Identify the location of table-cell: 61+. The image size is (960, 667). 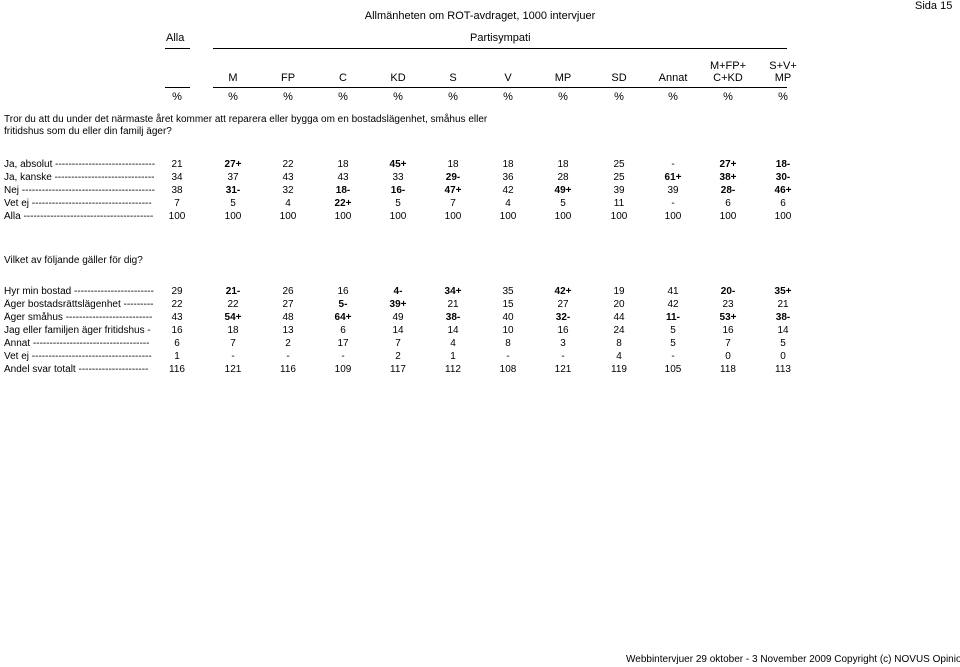
(673, 177).